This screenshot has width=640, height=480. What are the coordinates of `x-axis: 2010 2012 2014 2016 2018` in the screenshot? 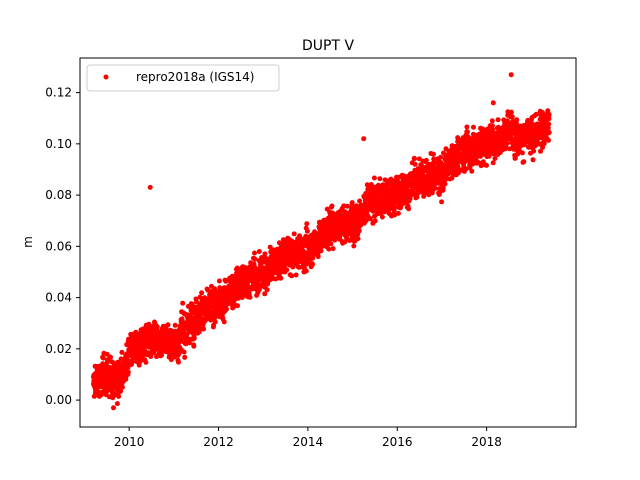 It's located at (308, 438).